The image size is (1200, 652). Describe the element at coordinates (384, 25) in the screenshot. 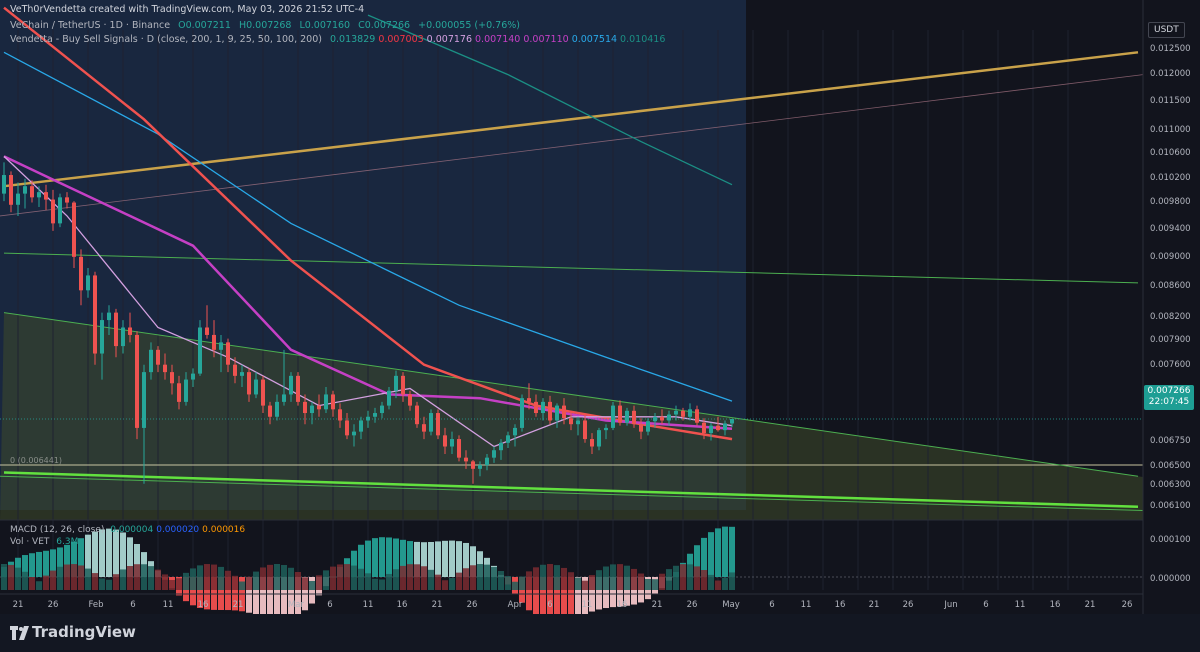

I see `close-value: C0.007266` at that location.